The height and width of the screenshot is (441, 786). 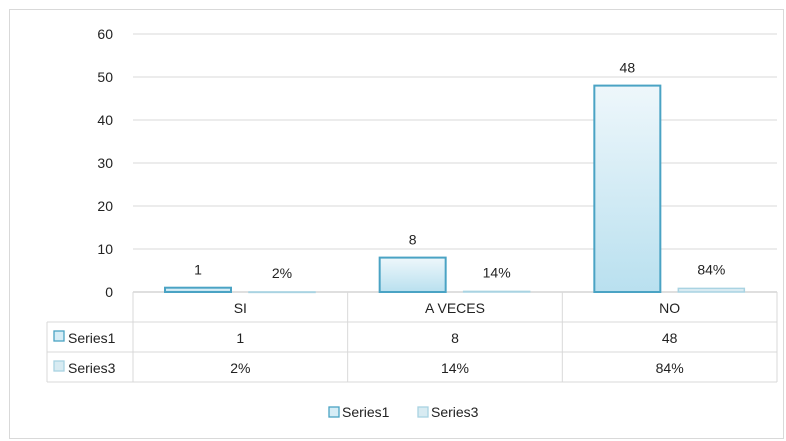 What do you see at coordinates (282, 273) in the screenshot?
I see `data-label-series3: 2%` at bounding box center [282, 273].